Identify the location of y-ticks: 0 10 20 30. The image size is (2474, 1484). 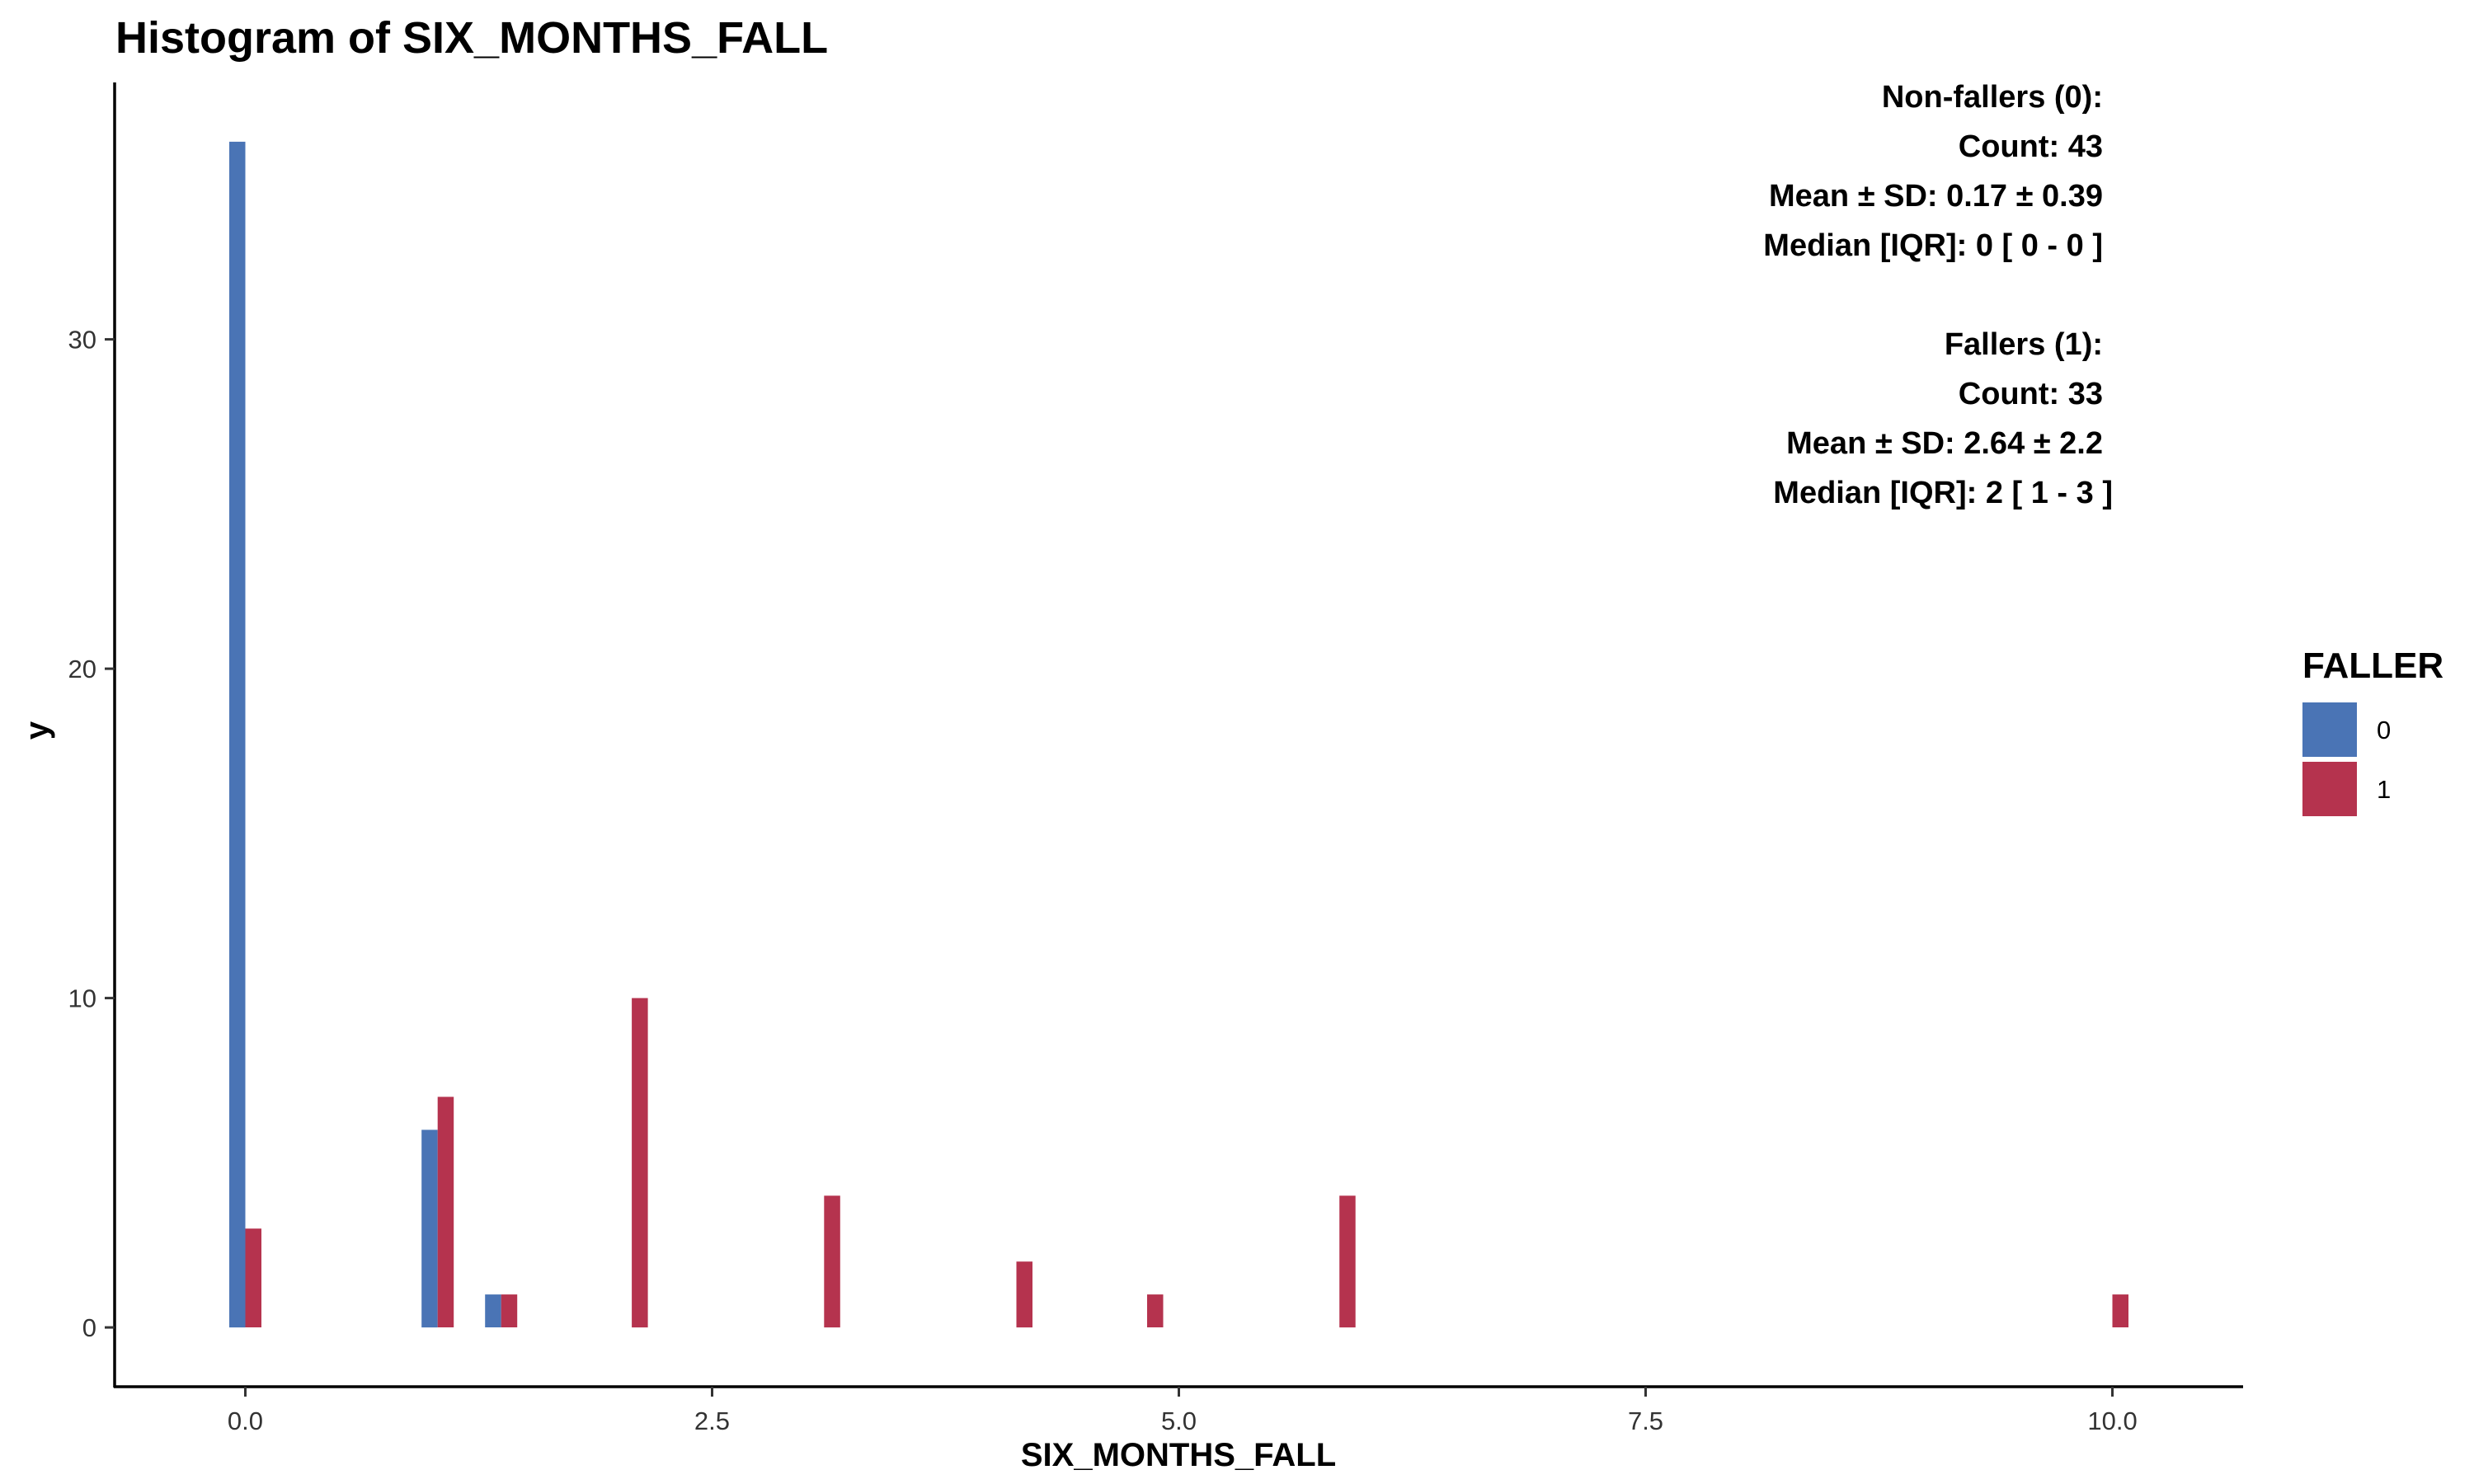
(91, 834).